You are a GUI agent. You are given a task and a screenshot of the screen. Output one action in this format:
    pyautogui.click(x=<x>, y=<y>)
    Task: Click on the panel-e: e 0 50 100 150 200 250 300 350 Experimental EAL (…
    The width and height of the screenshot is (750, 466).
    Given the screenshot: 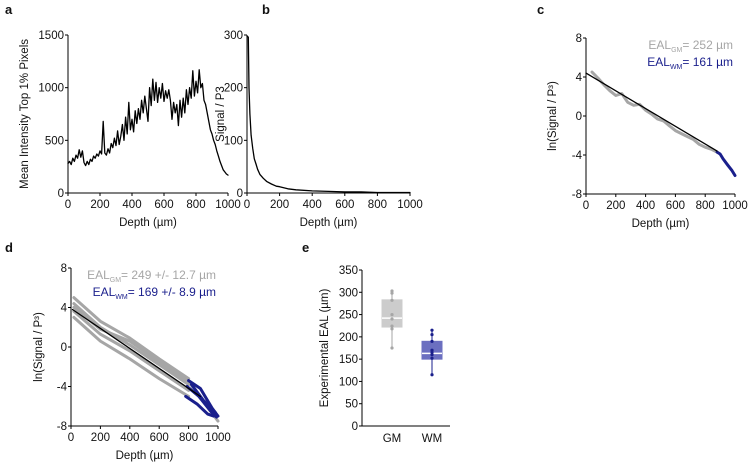 What is the action you would take?
    pyautogui.click(x=376, y=342)
    